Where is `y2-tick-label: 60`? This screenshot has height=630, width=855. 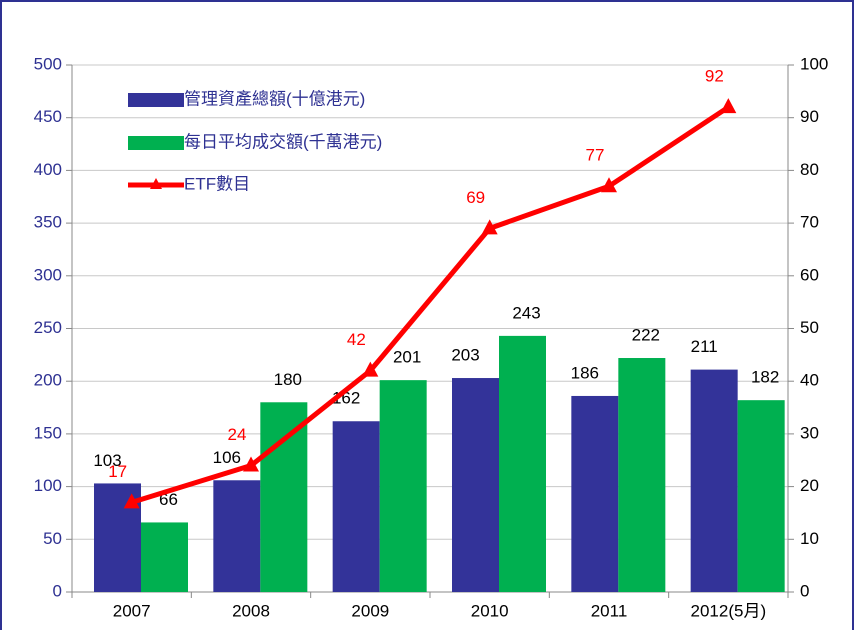 y2-tick-label: 60 is located at coordinates (809, 274).